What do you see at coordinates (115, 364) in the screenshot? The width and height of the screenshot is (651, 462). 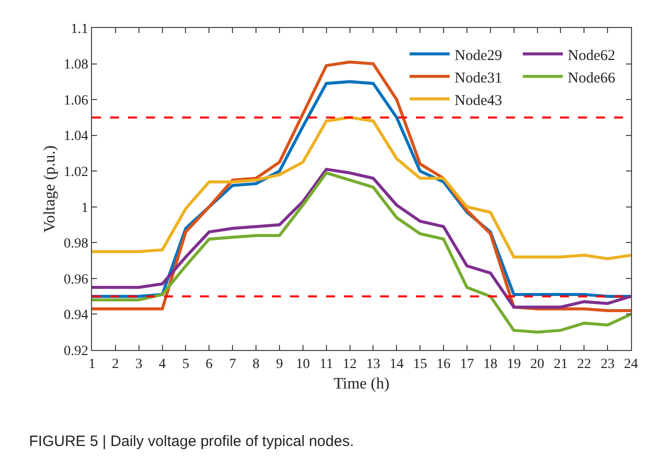 I see `x-tick-label: 2` at bounding box center [115, 364].